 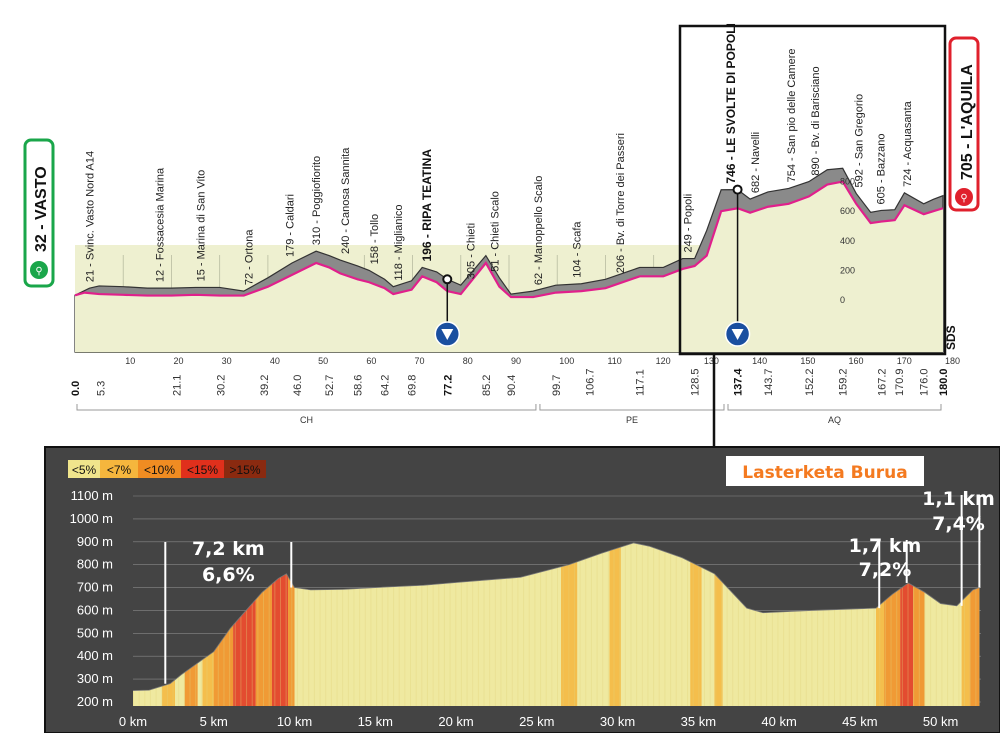 I want to click on side-label: SDS, so click(x=951, y=337).